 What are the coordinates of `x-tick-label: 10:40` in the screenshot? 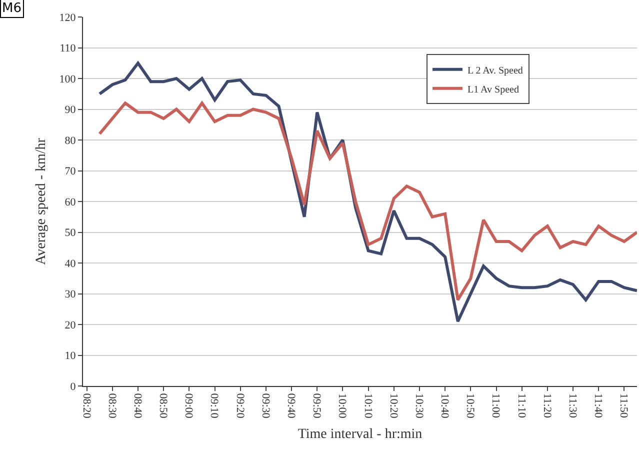 It's located at (444, 406).